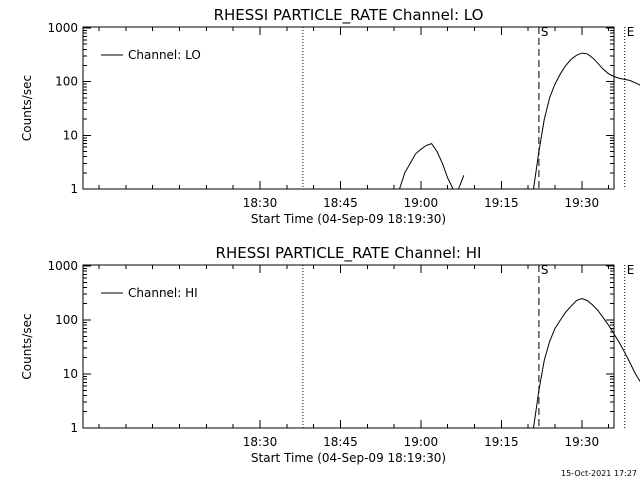 The height and width of the screenshot is (480, 640). What do you see at coordinates (599, 473) in the screenshot?
I see `footer-date: 15-Oct-2021 17:27` at bounding box center [599, 473].